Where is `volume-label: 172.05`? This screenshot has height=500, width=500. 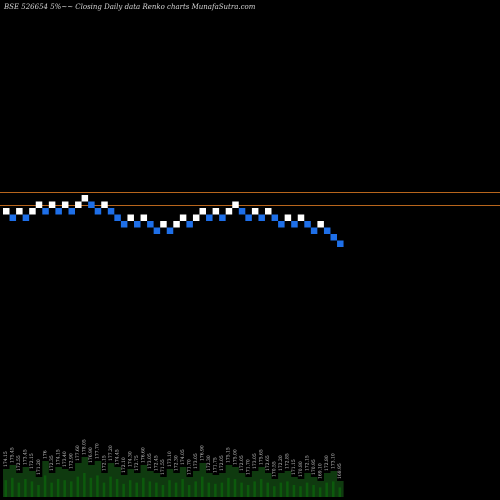 volume-label: 172.05 is located at coordinates (222, 463).